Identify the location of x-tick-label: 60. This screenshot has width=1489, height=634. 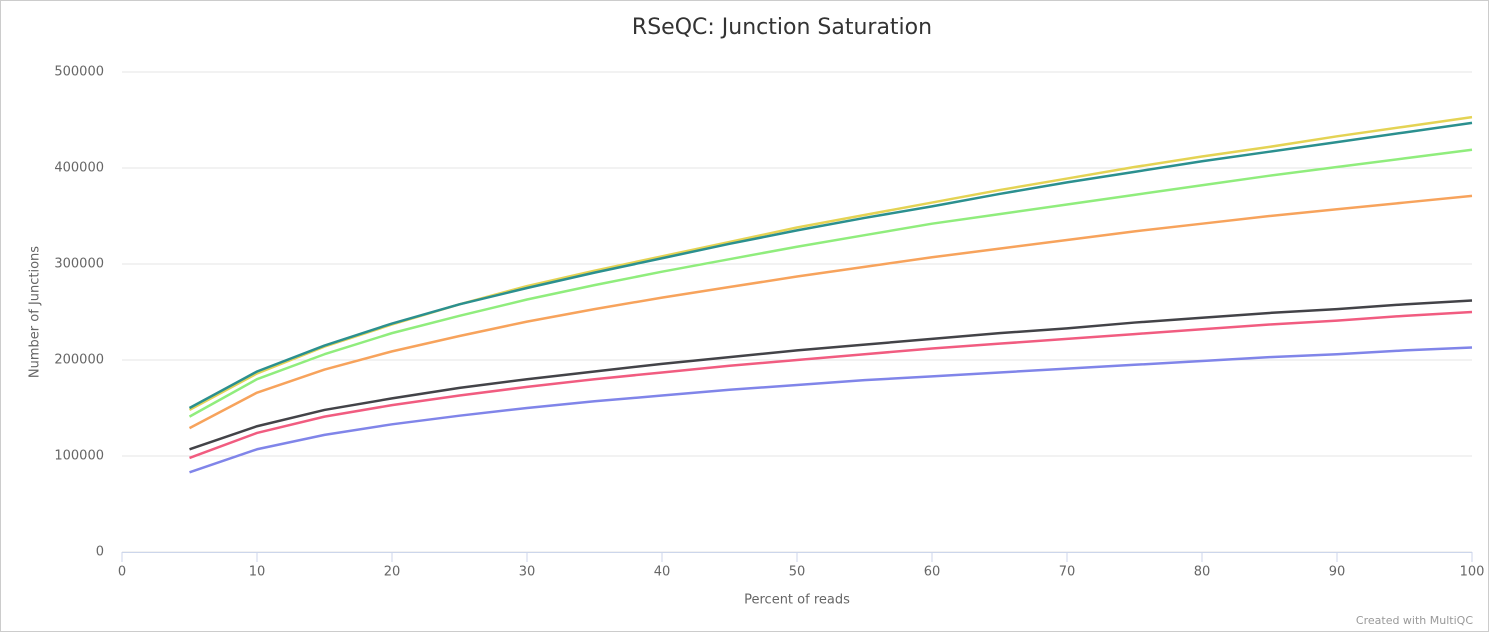
(932, 572).